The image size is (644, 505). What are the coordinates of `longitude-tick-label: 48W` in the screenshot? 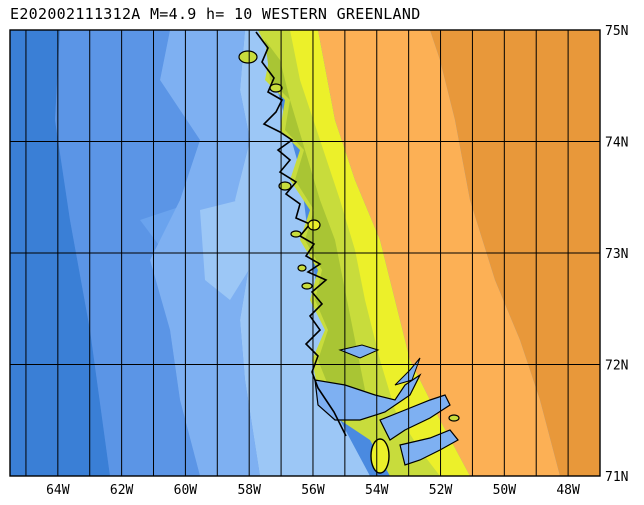 It's located at (568, 490).